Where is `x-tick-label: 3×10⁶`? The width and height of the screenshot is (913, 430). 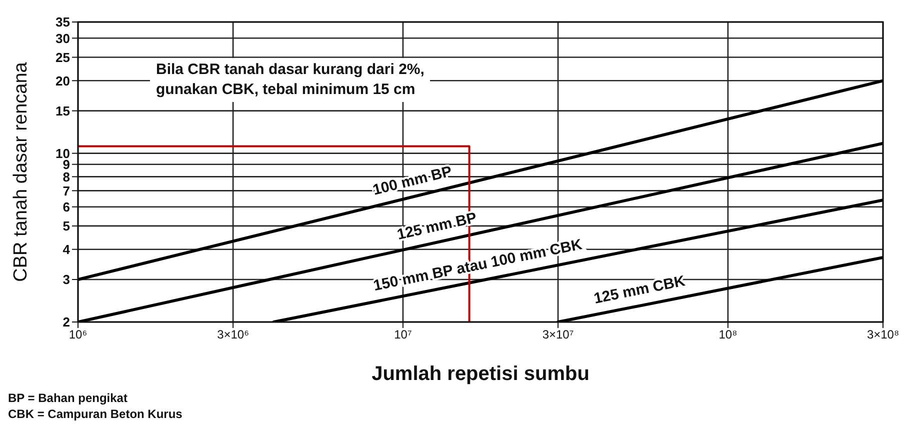 x-tick-label: 3×10⁶ is located at coordinates (233, 335).